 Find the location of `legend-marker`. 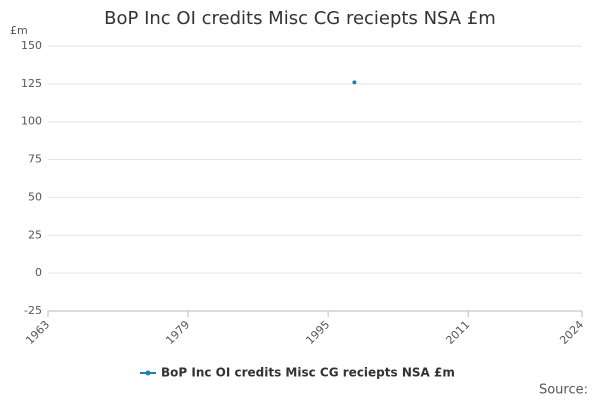

legend-marker is located at coordinates (148, 373).